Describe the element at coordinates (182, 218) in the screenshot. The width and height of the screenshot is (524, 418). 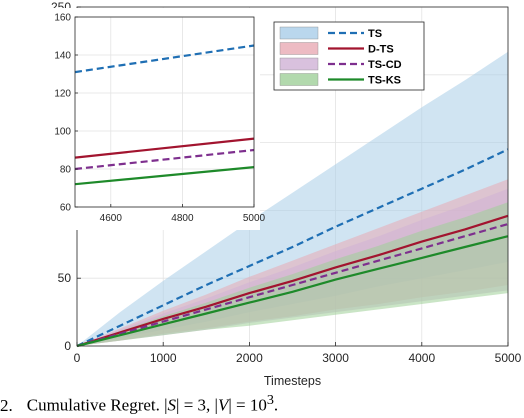
I see `inset-x-tick-label: 4800` at that location.